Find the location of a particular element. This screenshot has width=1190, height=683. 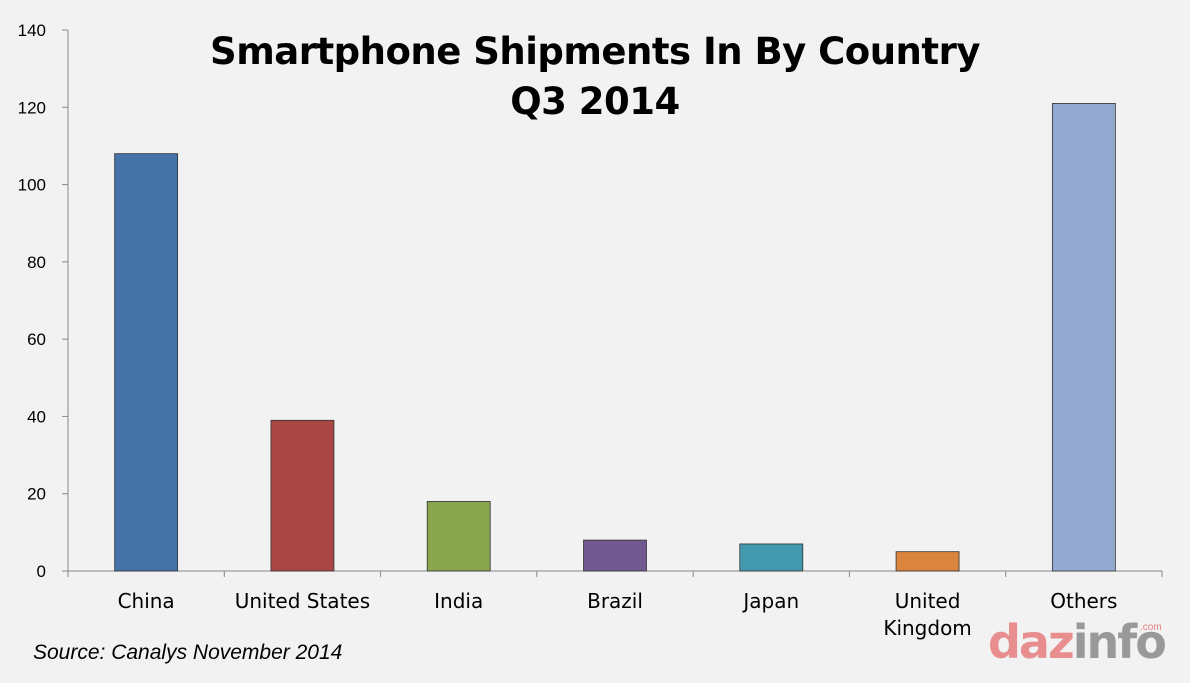

y-tick-label: 100 is located at coordinates (32, 185).